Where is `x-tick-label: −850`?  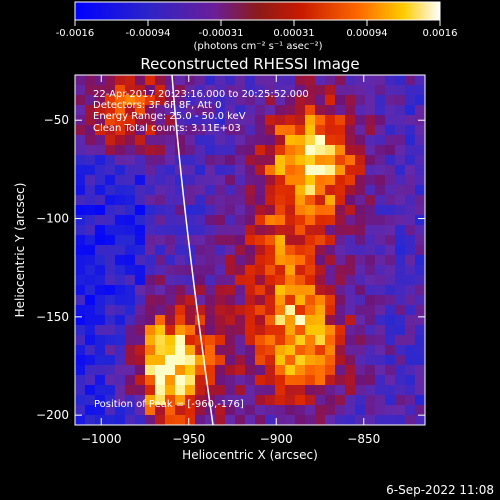
x-tick-label: −850 is located at coordinates (363, 439).